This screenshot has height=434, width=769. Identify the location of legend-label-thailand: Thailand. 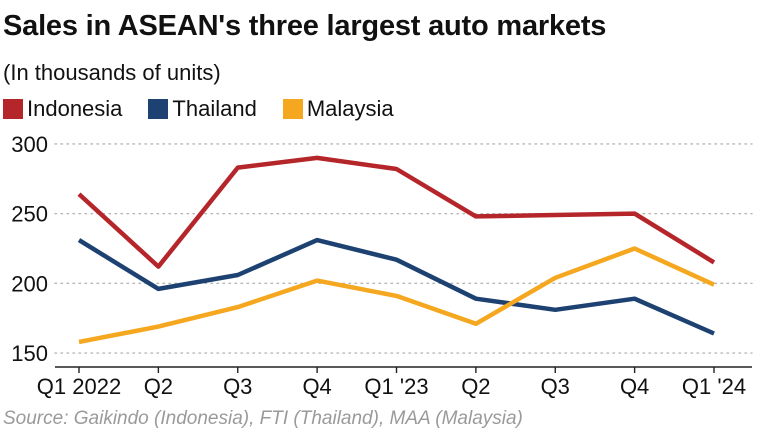
(214, 108).